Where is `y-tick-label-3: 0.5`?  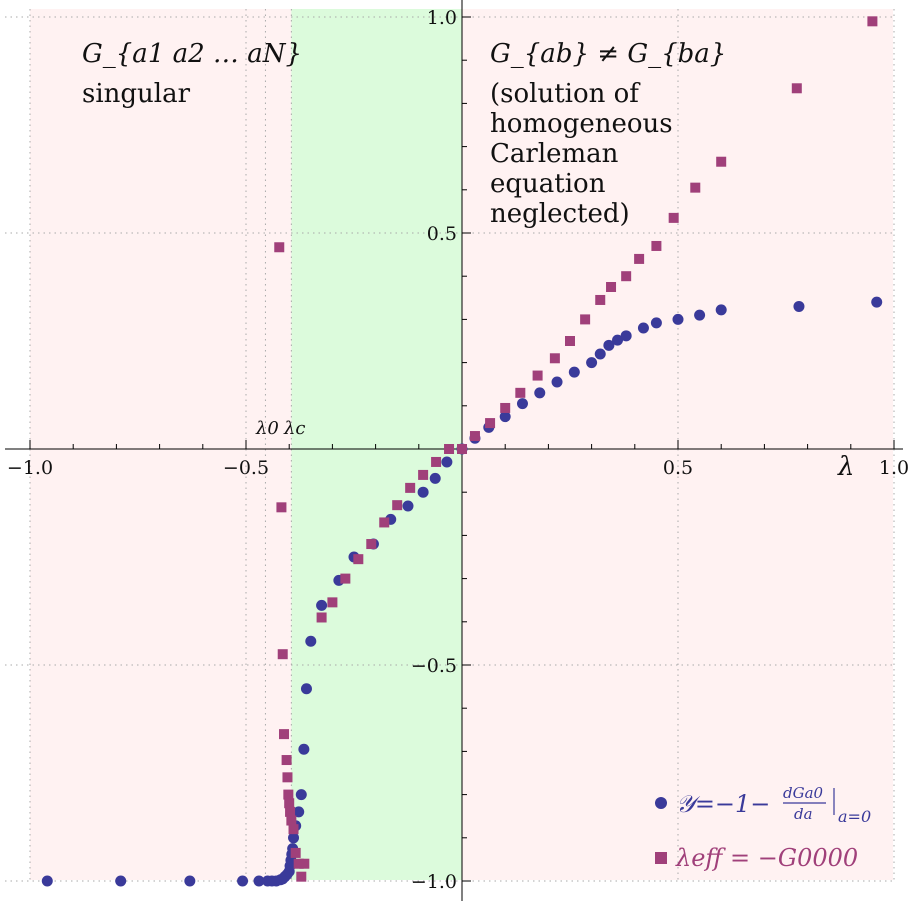
y-tick-label-3: 0.5 is located at coordinates (442, 234).